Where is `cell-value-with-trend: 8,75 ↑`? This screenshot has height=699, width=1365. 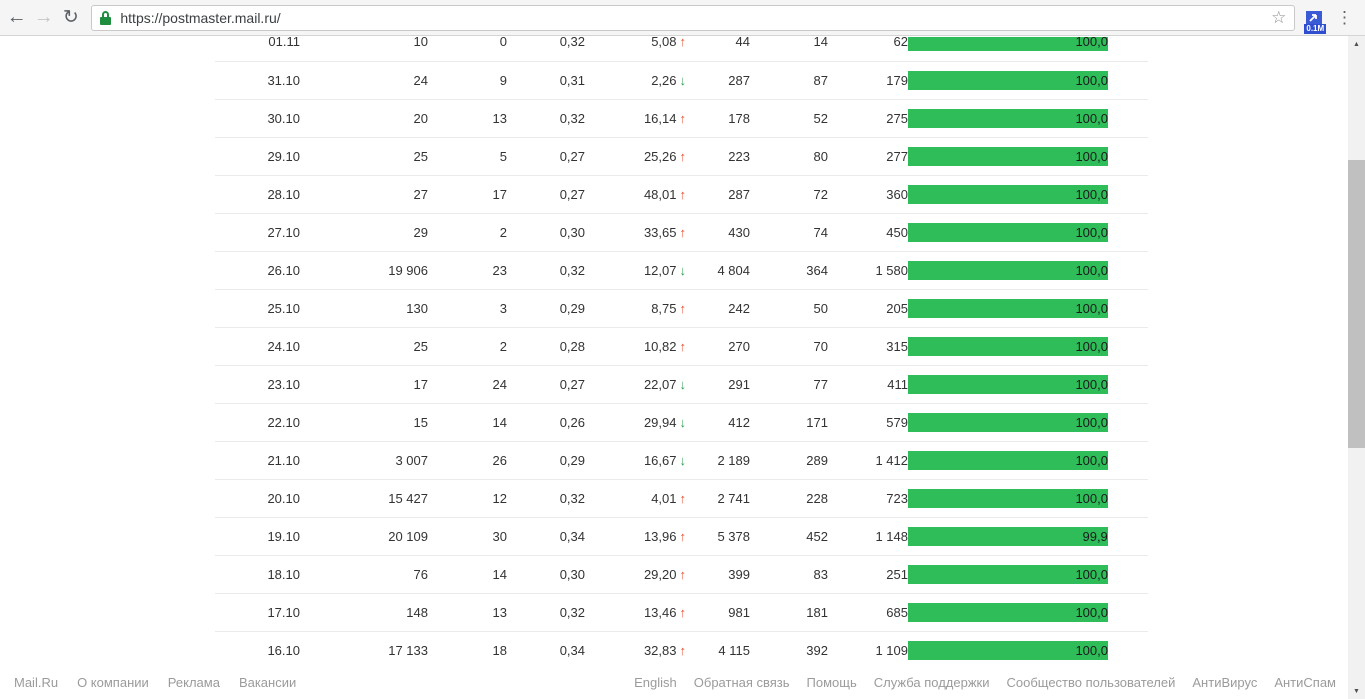 cell-value-with-trend: 8,75 ↑ is located at coordinates (668, 308).